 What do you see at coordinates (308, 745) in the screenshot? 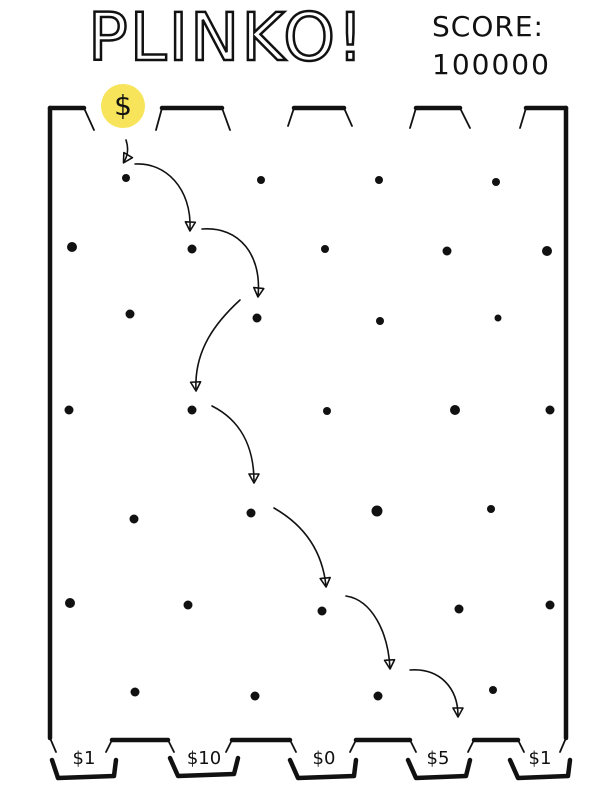
I see `bottom-dividers` at bounding box center [308, 745].